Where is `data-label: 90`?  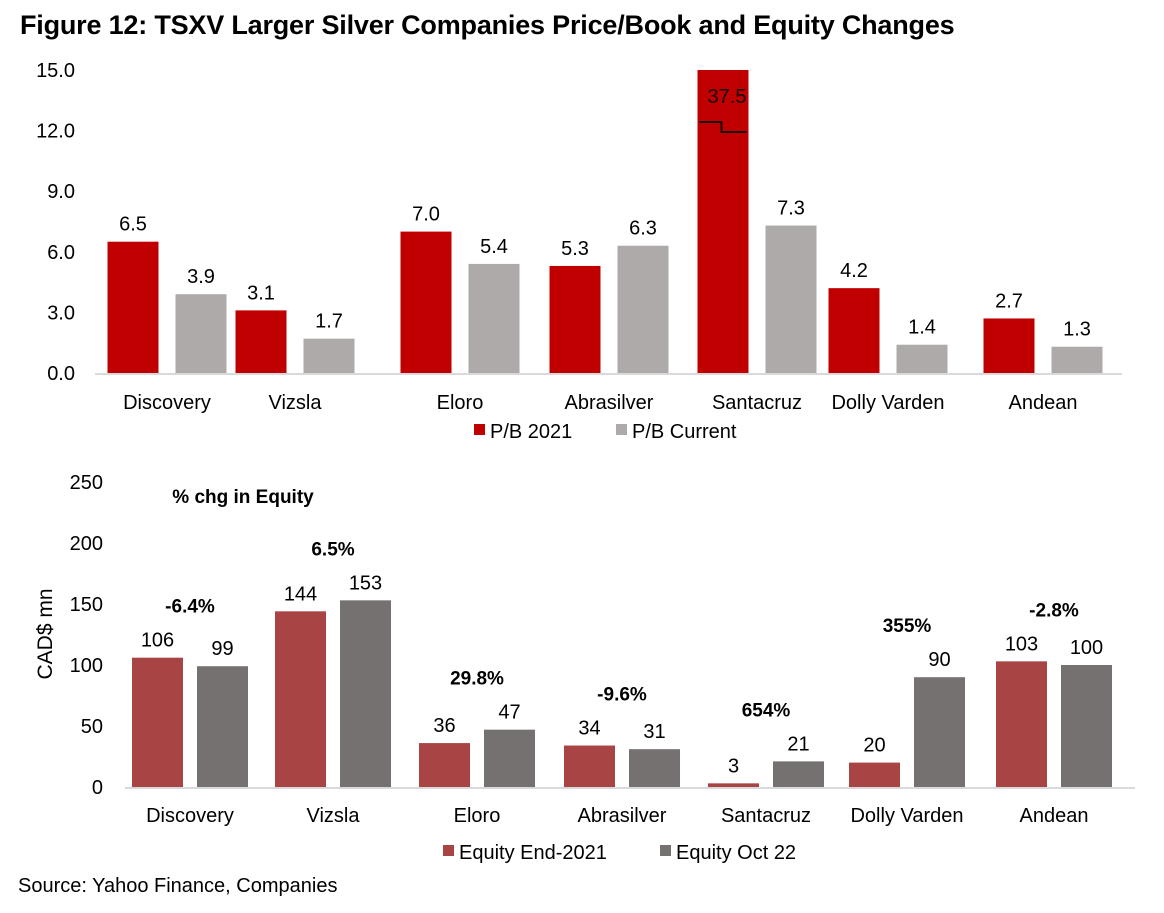
data-label: 90 is located at coordinates (939, 660).